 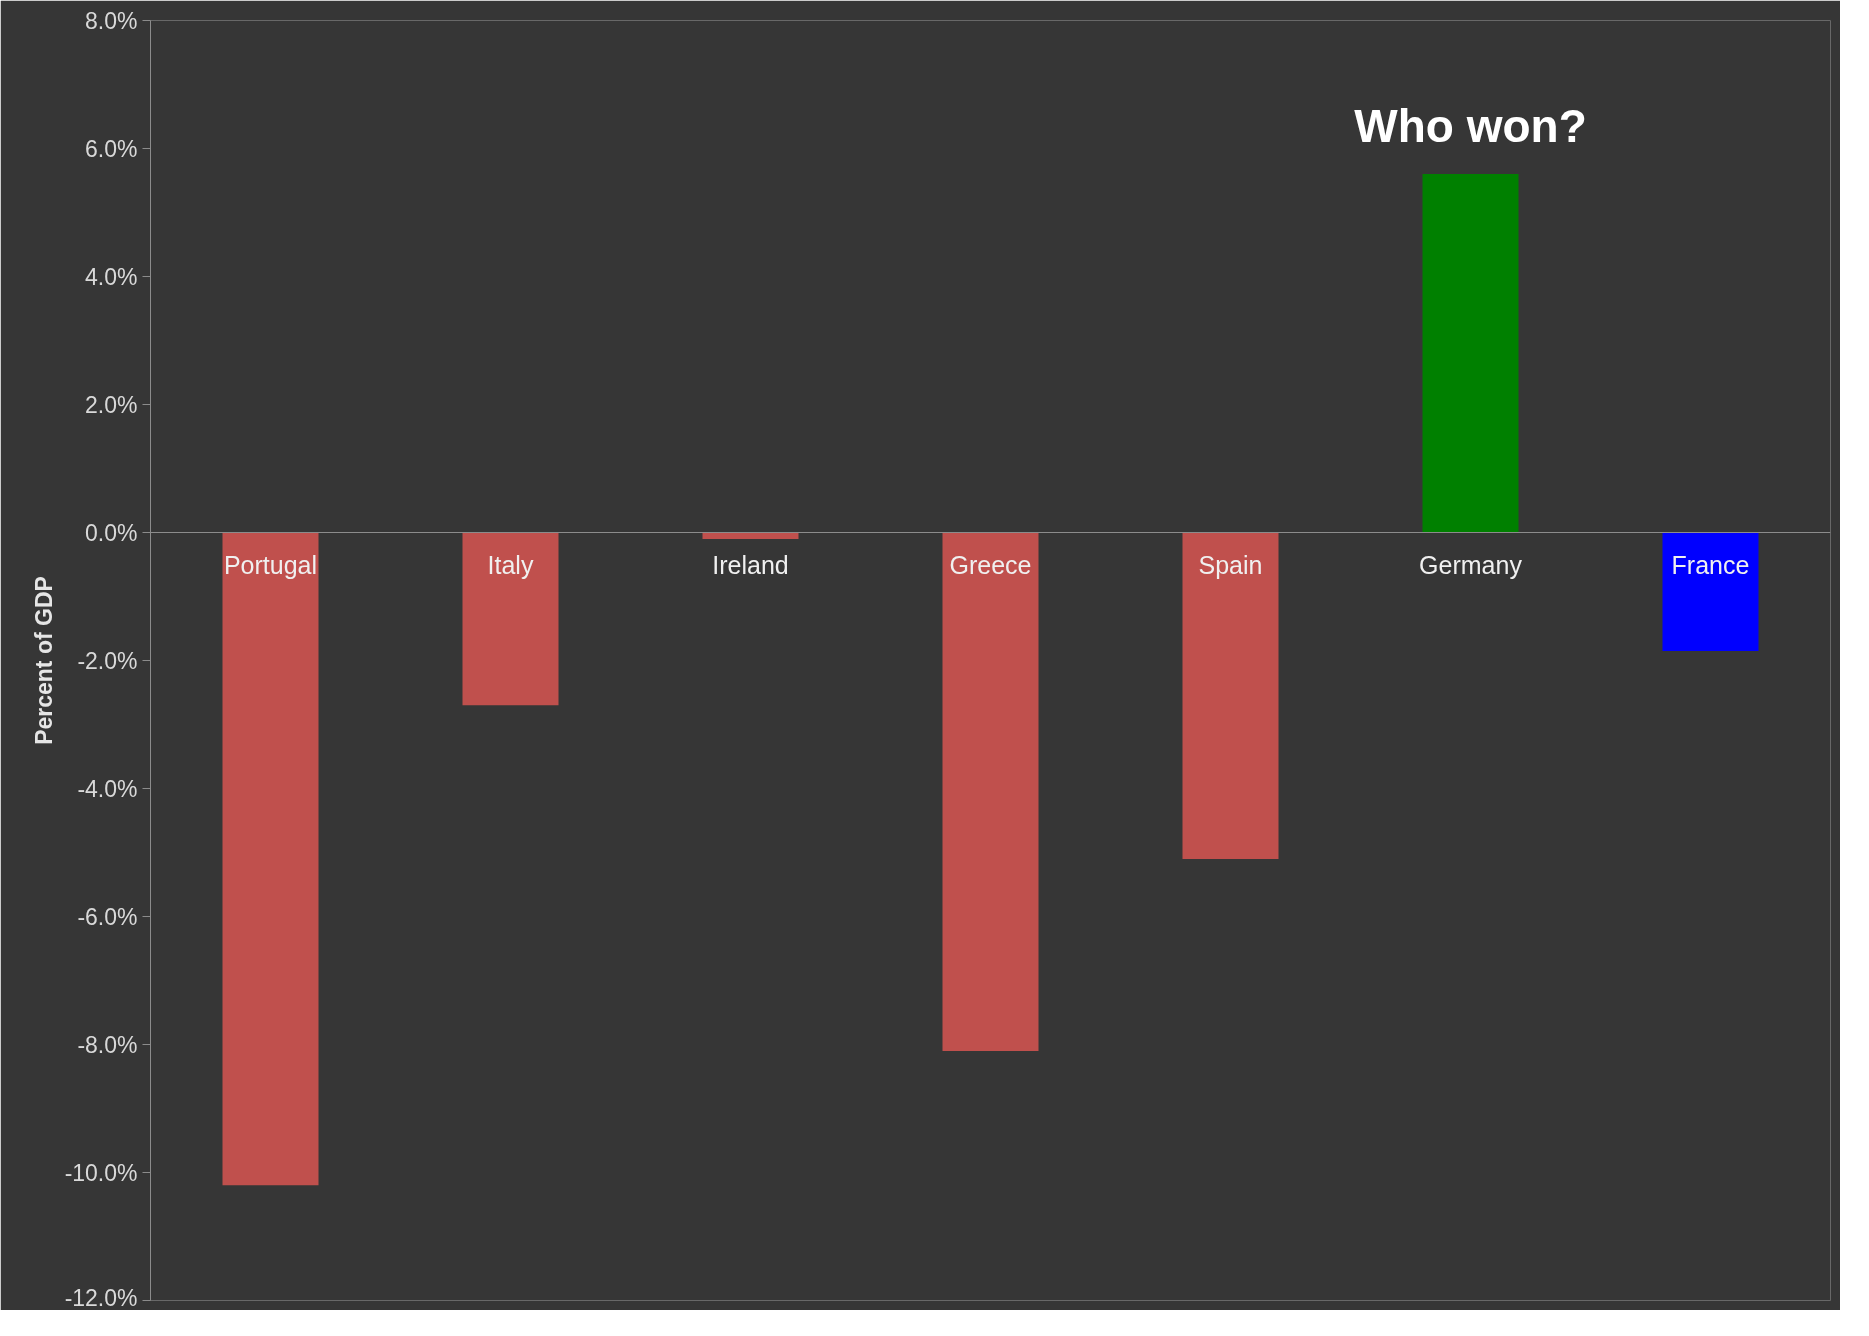 I want to click on y-tick-label: 8.0%, so click(x=111, y=20).